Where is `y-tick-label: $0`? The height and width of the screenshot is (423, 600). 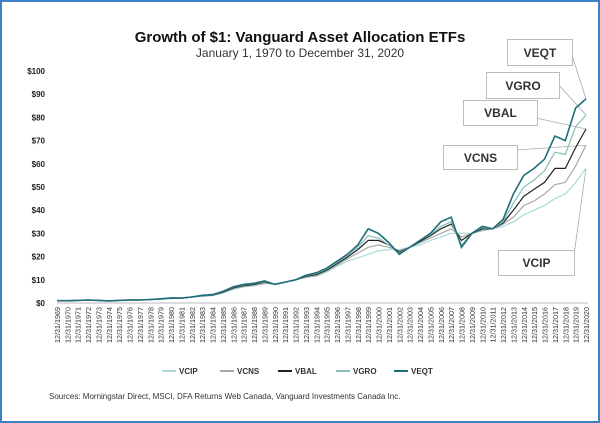 y-tick-label: $0 is located at coordinates (40, 303).